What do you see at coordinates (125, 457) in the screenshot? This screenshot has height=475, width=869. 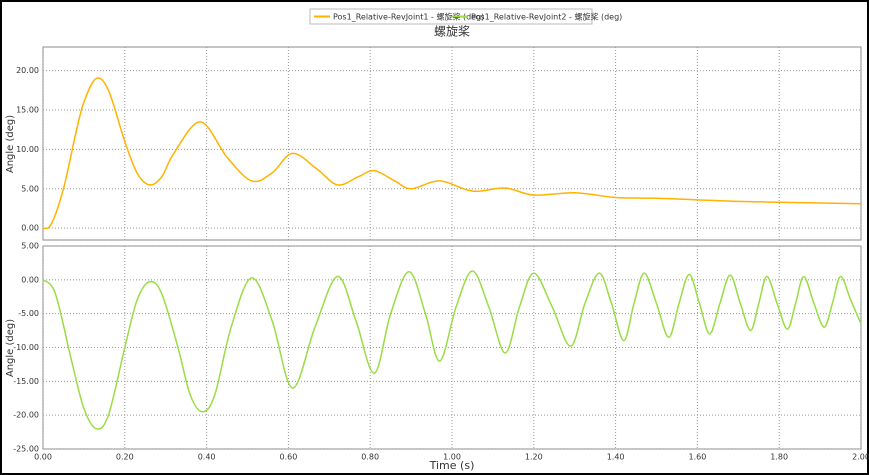 I see `x-tick-label: 0.20` at bounding box center [125, 457].